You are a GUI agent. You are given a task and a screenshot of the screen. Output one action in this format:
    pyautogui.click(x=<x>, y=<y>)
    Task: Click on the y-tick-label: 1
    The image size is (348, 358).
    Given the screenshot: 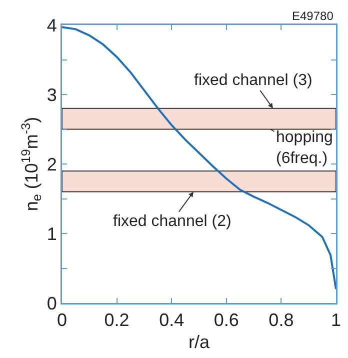 What is the action you would take?
    pyautogui.click(x=51, y=234)
    